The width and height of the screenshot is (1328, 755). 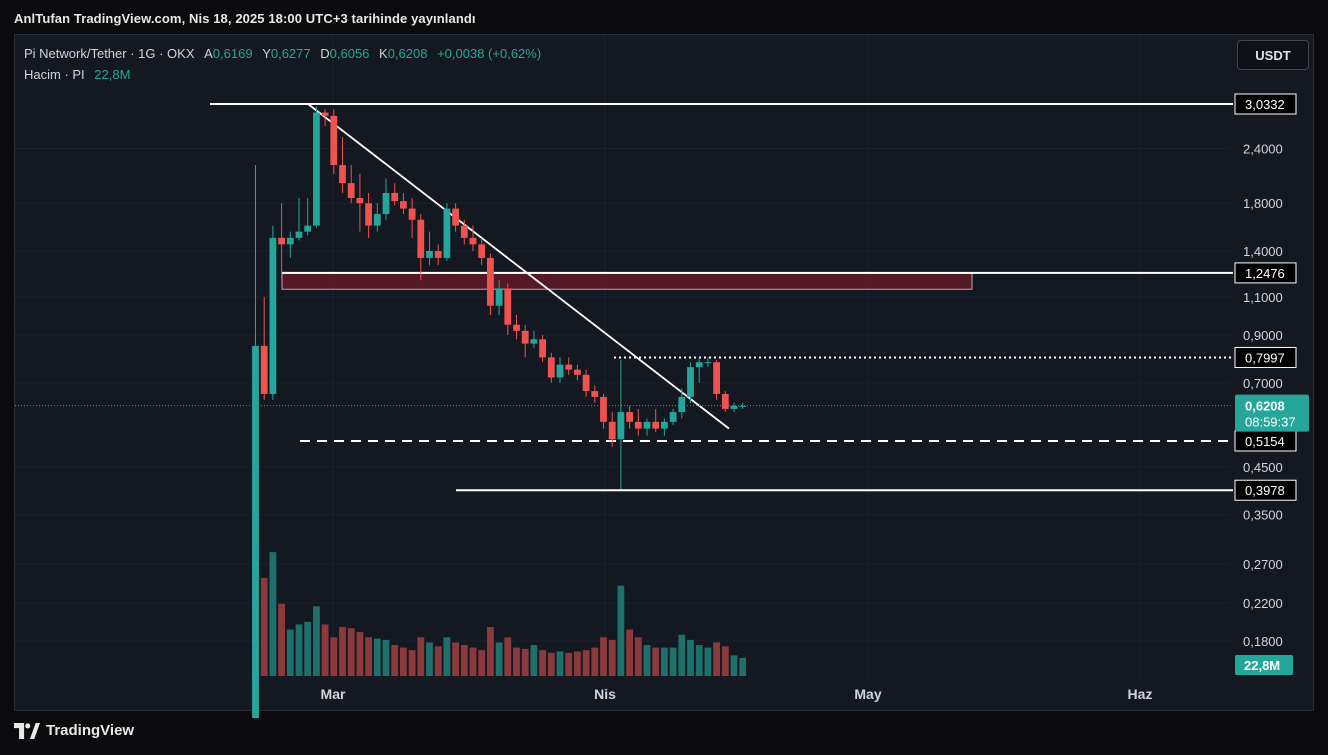 What do you see at coordinates (1273, 55) in the screenshot?
I see `currency-button: USDT` at bounding box center [1273, 55].